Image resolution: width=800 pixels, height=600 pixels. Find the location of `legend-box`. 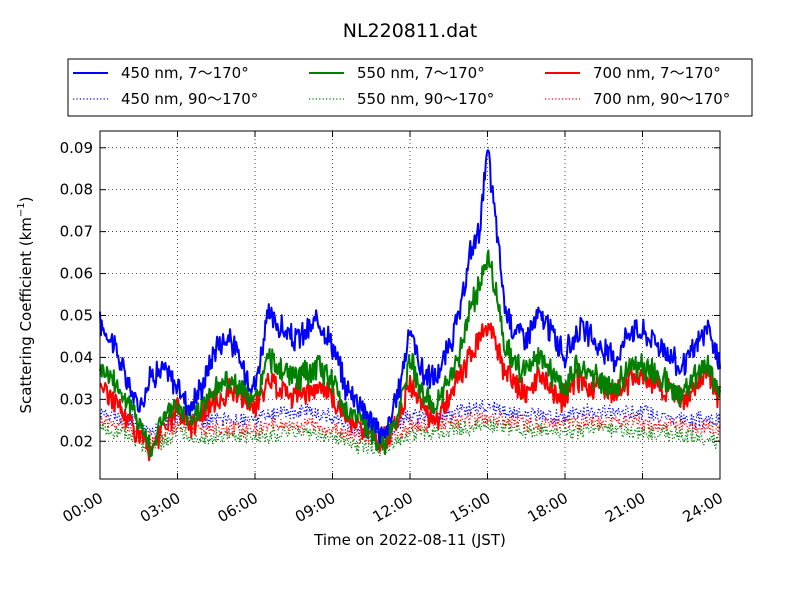

legend-box is located at coordinates (410, 87).